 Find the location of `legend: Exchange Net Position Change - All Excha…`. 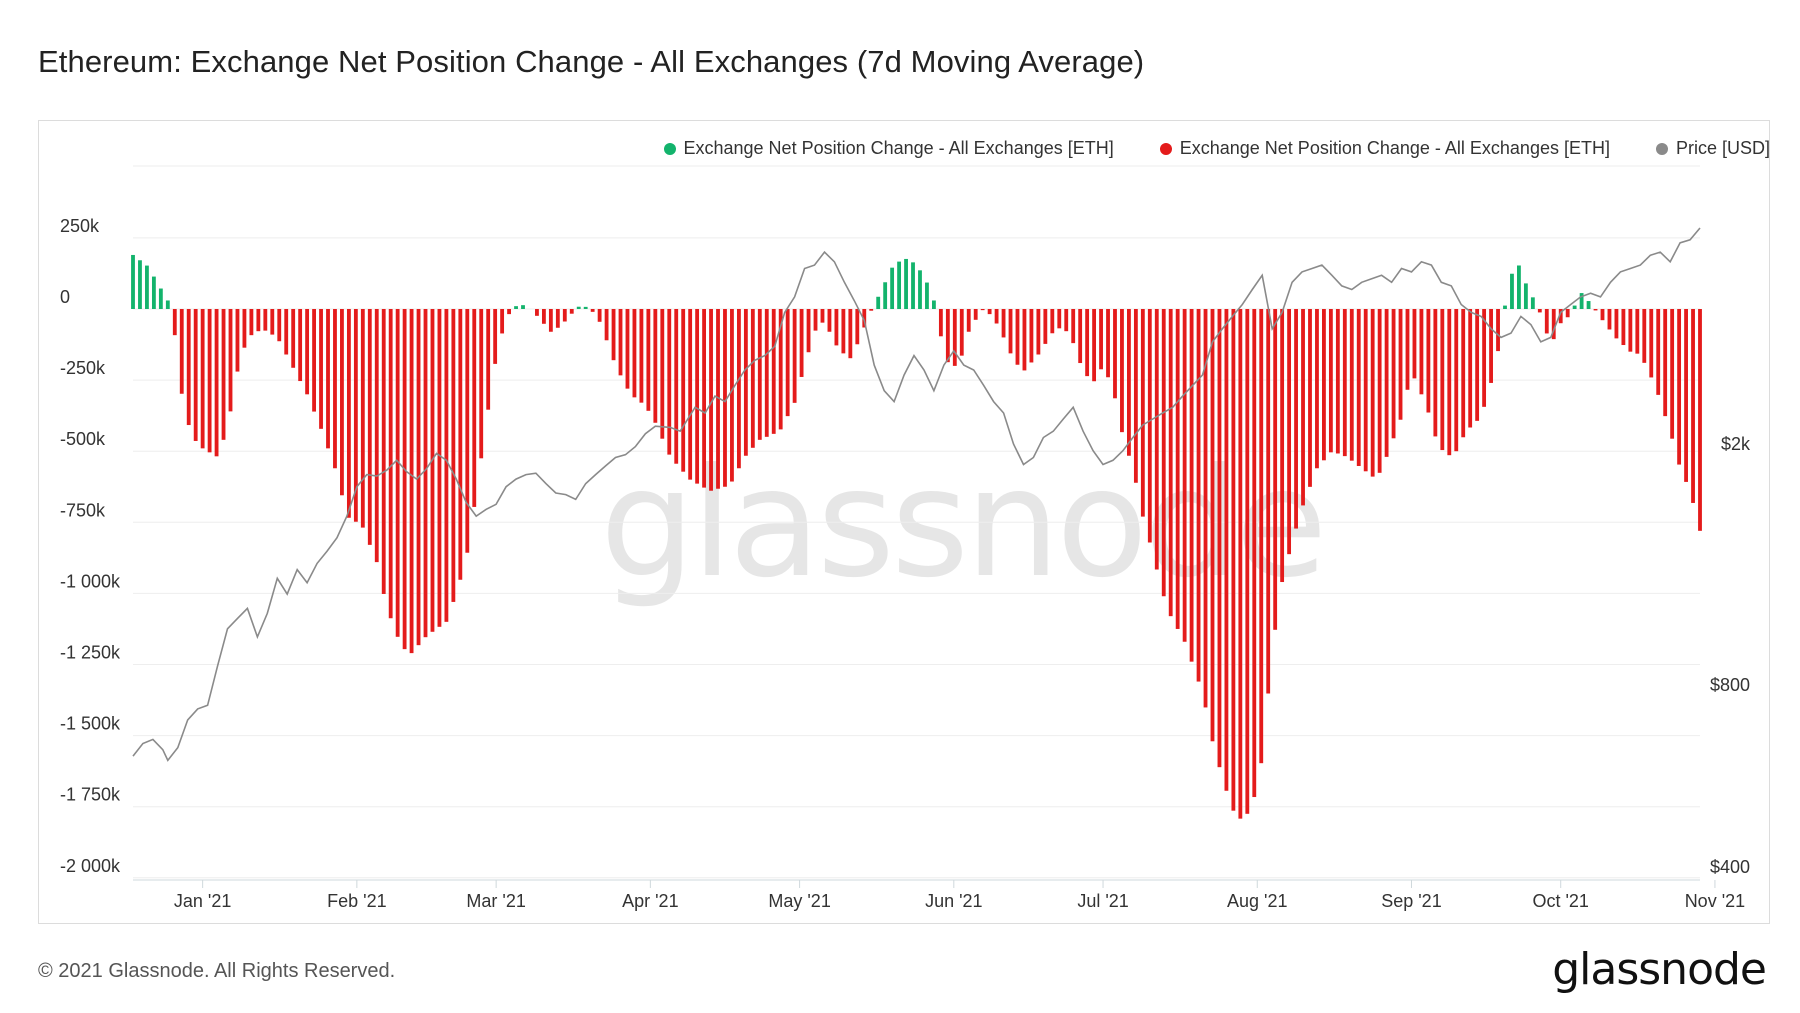

legend: Exchange Net Position Change - All Excha… is located at coordinates (1216, 148).